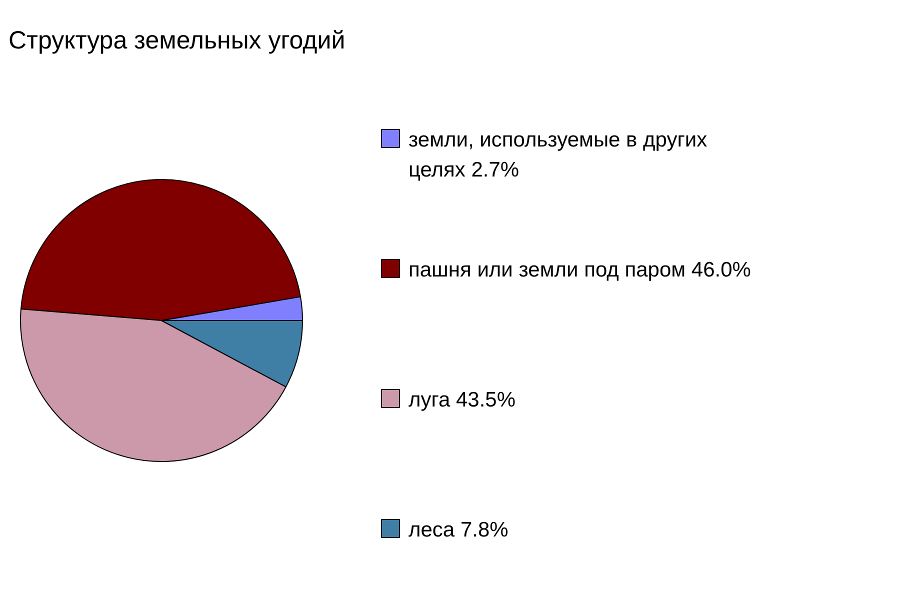 The height and width of the screenshot is (591, 901). Describe the element at coordinates (177, 40) in the screenshot. I see `chart-title: Структура земельных угодий` at that location.